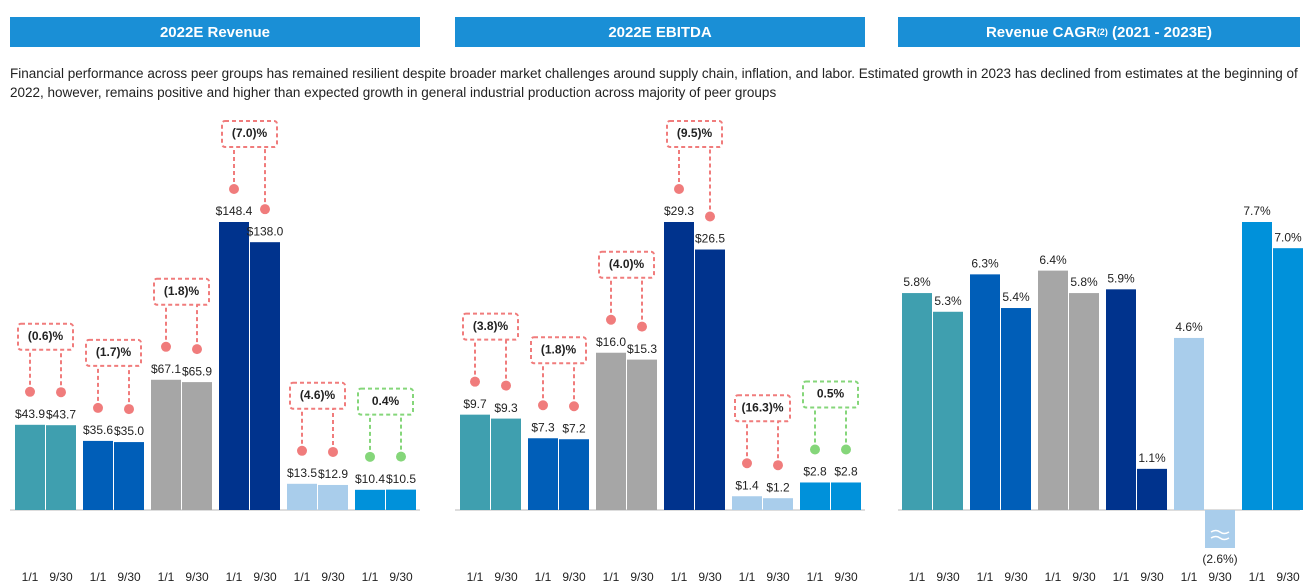  I want to click on value-label: $148.4, so click(234, 211).